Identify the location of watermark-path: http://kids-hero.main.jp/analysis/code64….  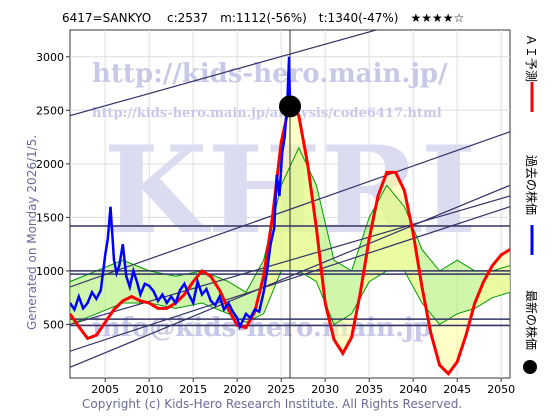
(267, 113).